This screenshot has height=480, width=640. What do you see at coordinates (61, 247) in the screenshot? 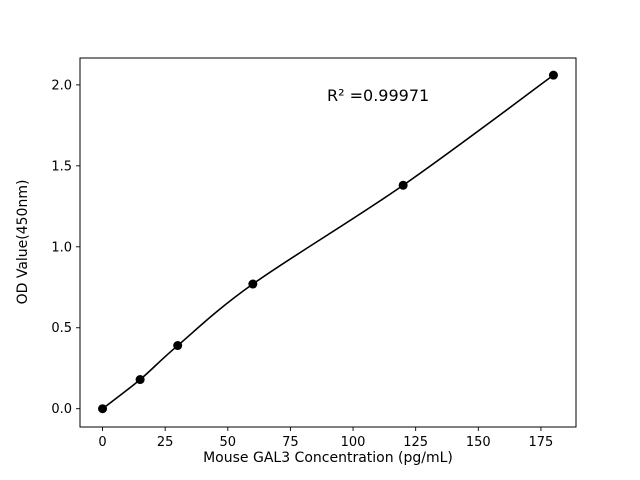
I see `y-tick-label: 1.0` at bounding box center [61, 247].